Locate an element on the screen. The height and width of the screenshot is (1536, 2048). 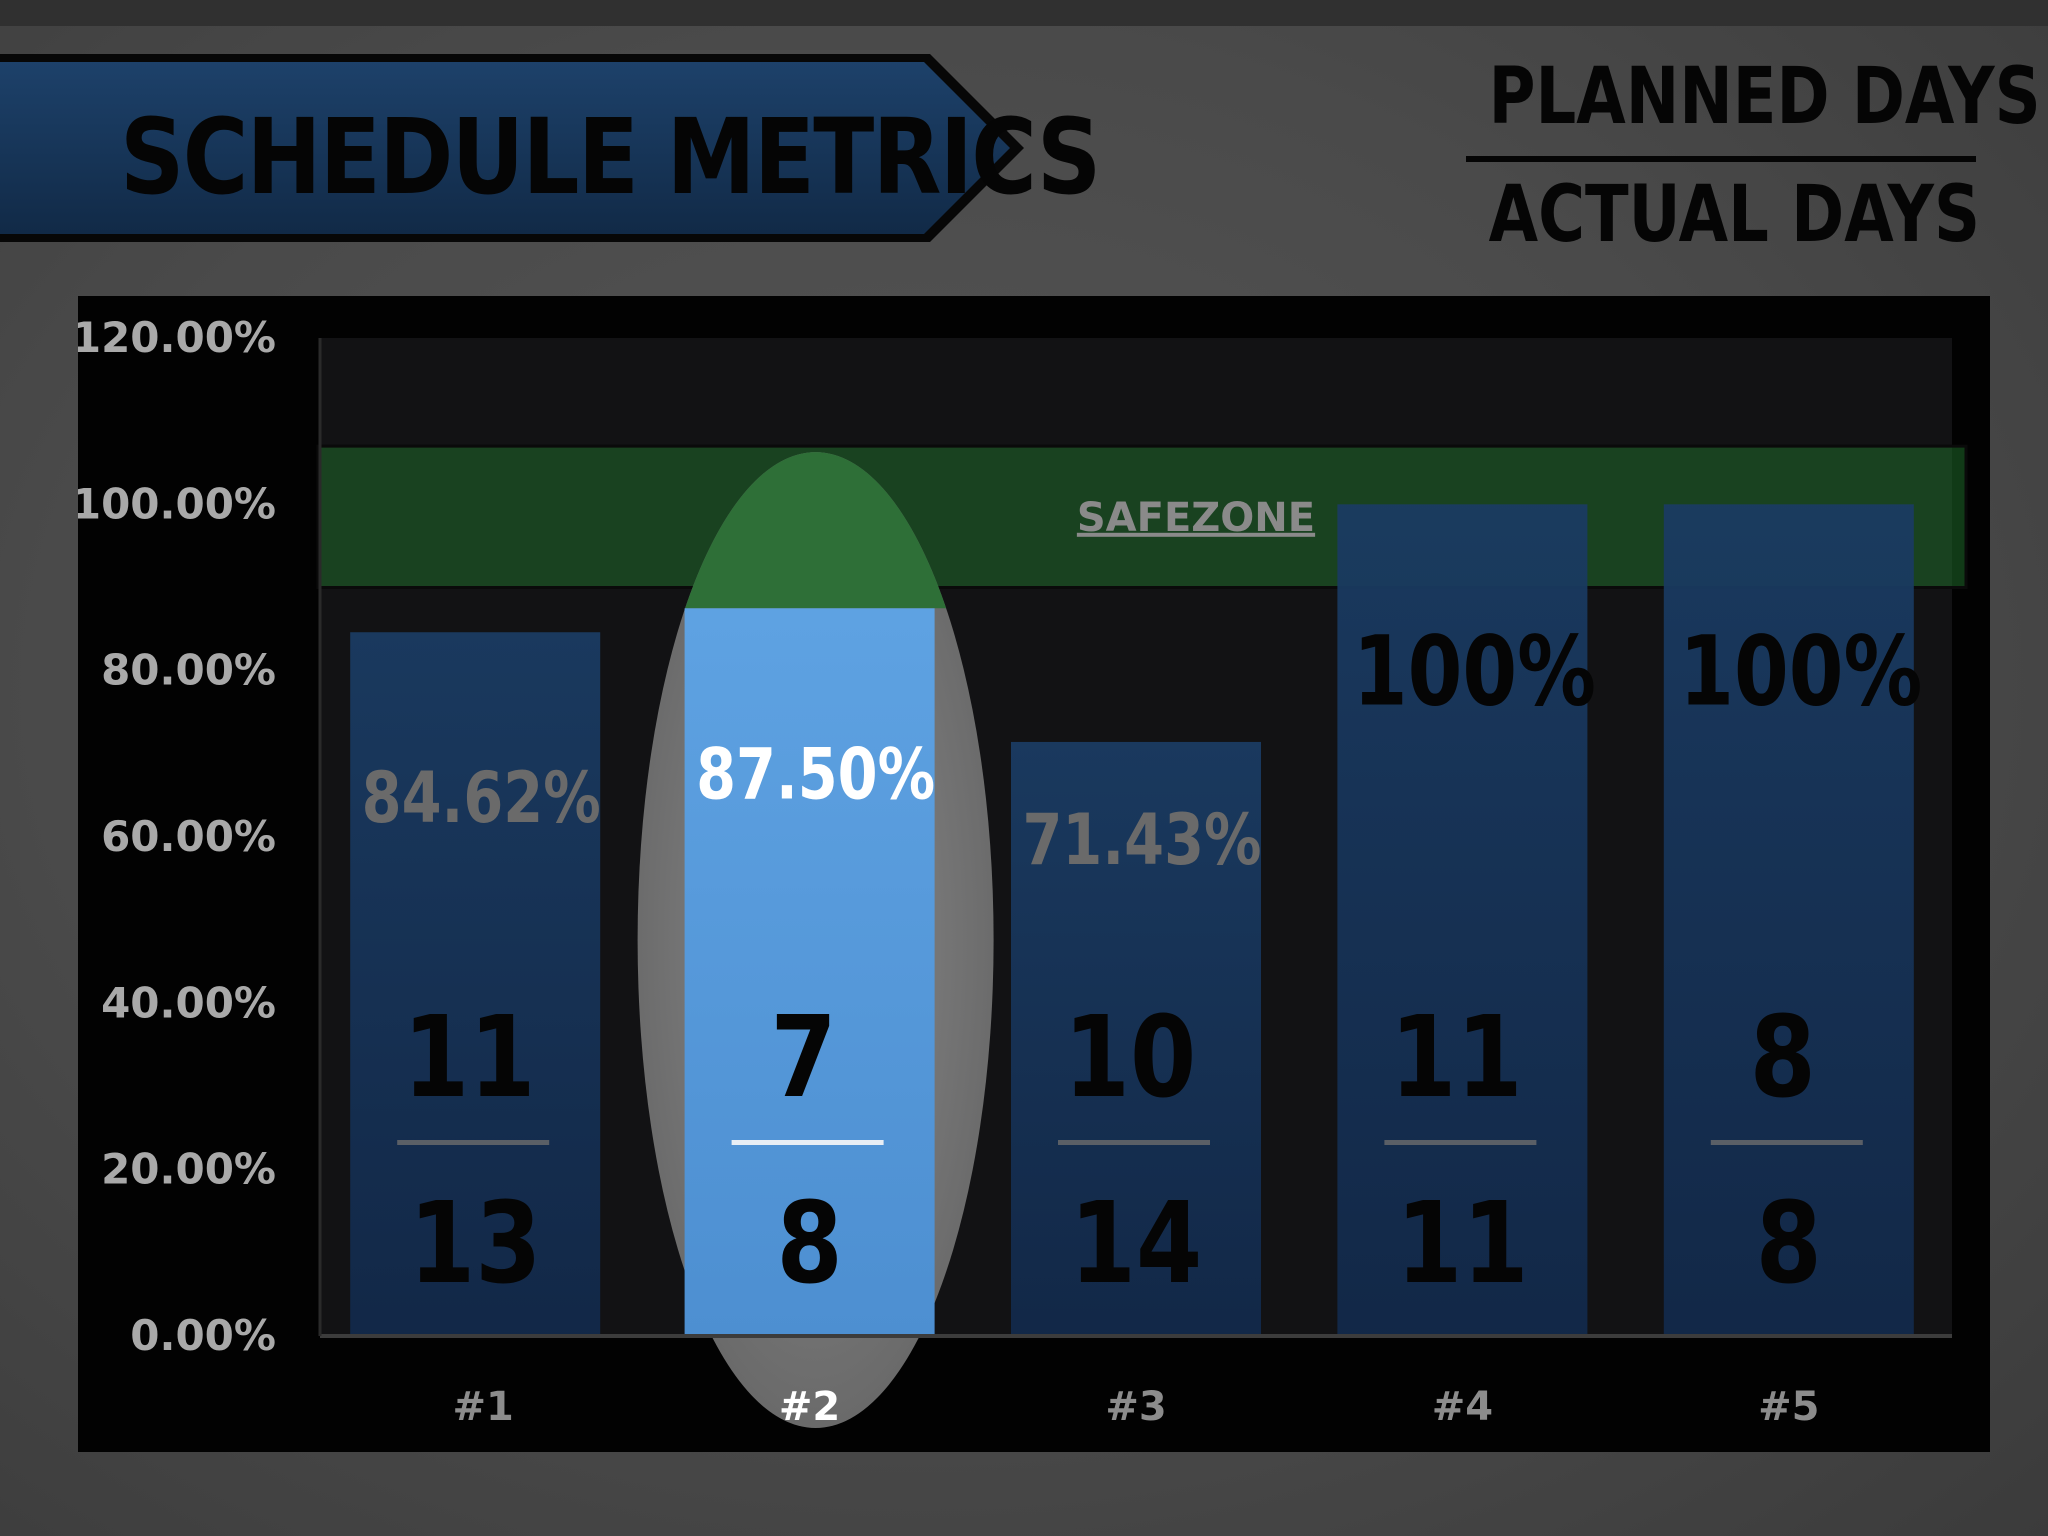
actual-days-2: 8 is located at coordinates (809, 1244).